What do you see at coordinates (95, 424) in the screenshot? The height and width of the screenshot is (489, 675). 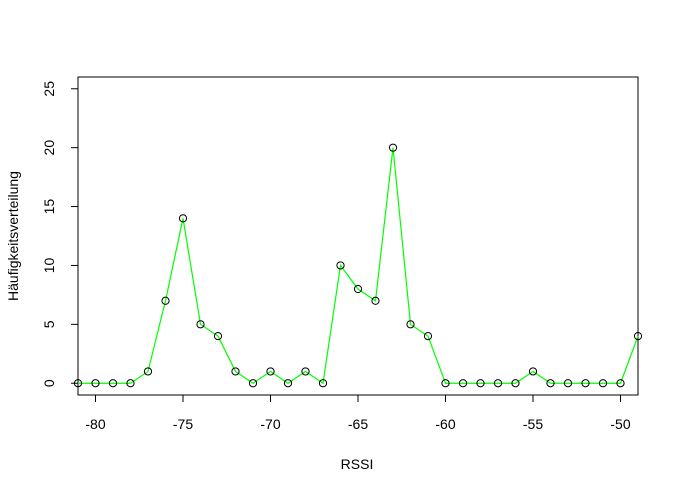 I see `x-tick-label: -80` at bounding box center [95, 424].